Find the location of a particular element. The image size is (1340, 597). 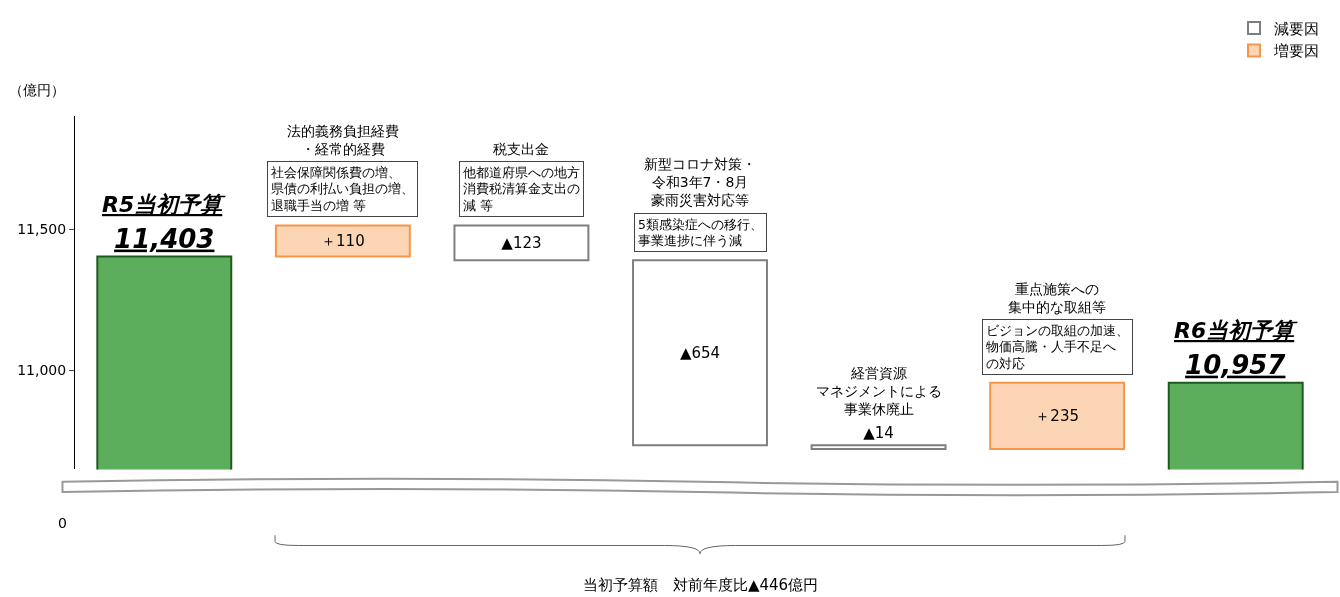

data-label: 10,957 is located at coordinates (1236, 364).